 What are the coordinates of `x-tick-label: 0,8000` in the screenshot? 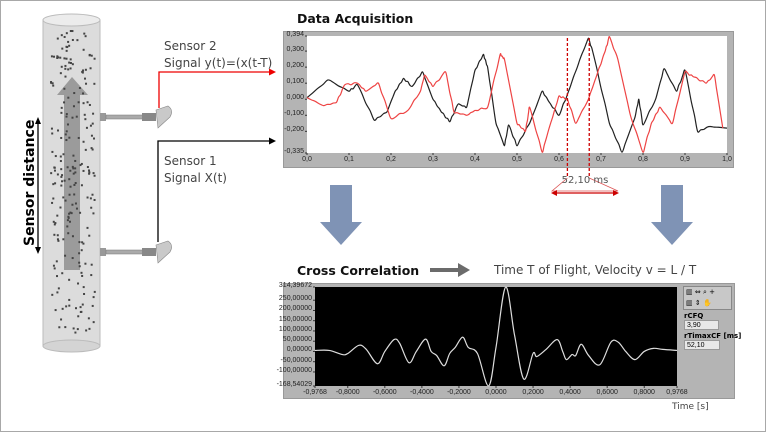 It's located at (644, 392).